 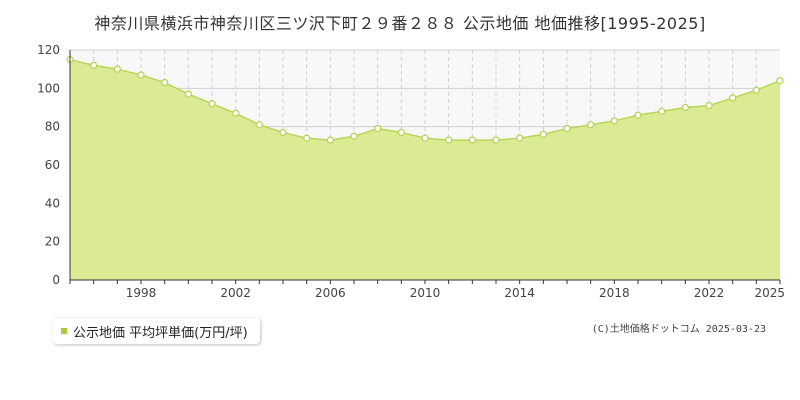 What do you see at coordinates (769, 293) in the screenshot?
I see `x-tick-label: 2025` at bounding box center [769, 293].